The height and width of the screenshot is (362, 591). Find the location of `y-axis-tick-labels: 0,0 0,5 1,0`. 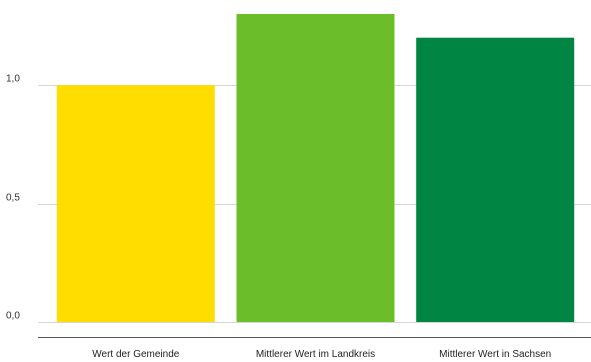

y-axis-tick-labels: 0,0 0,5 1,0 is located at coordinates (13, 198).